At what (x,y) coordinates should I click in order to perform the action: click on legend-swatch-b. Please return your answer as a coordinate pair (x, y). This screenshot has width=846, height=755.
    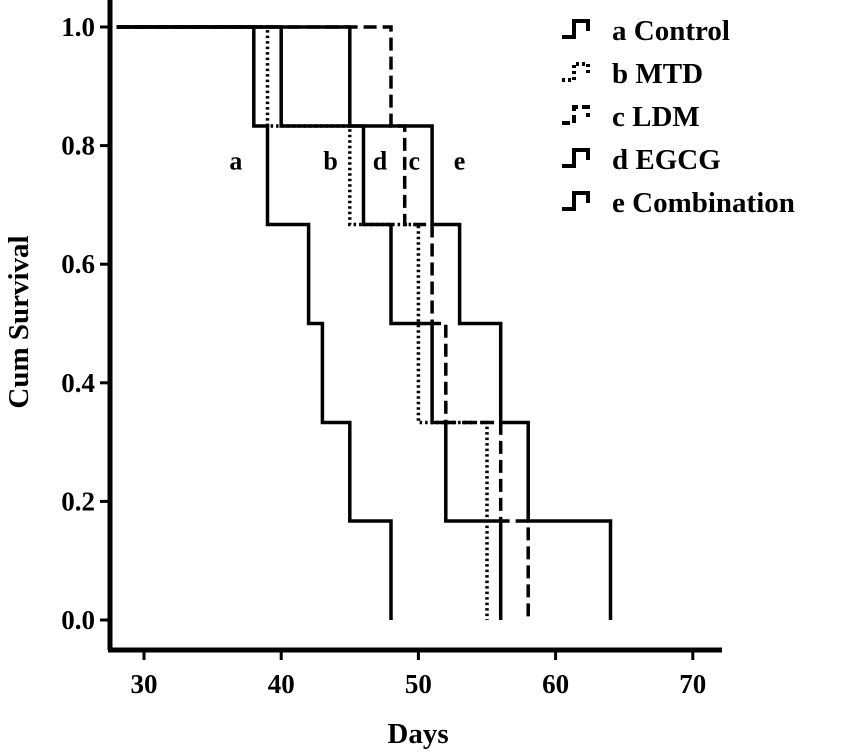
    Looking at the image, I should click on (576, 72).